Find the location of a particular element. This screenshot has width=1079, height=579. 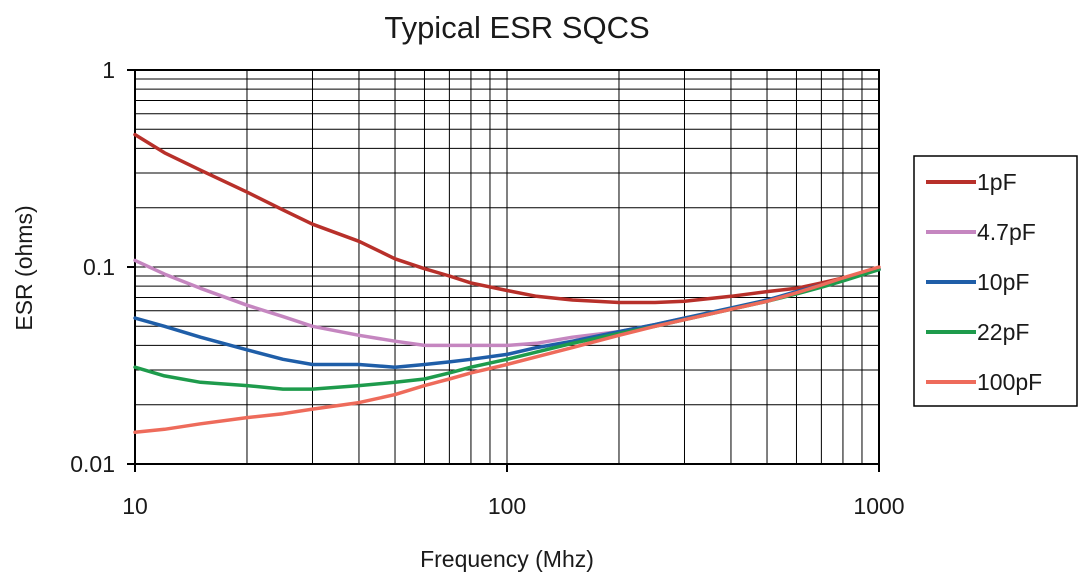

x-axis-title: Frequency (Mhz) is located at coordinates (507, 559).